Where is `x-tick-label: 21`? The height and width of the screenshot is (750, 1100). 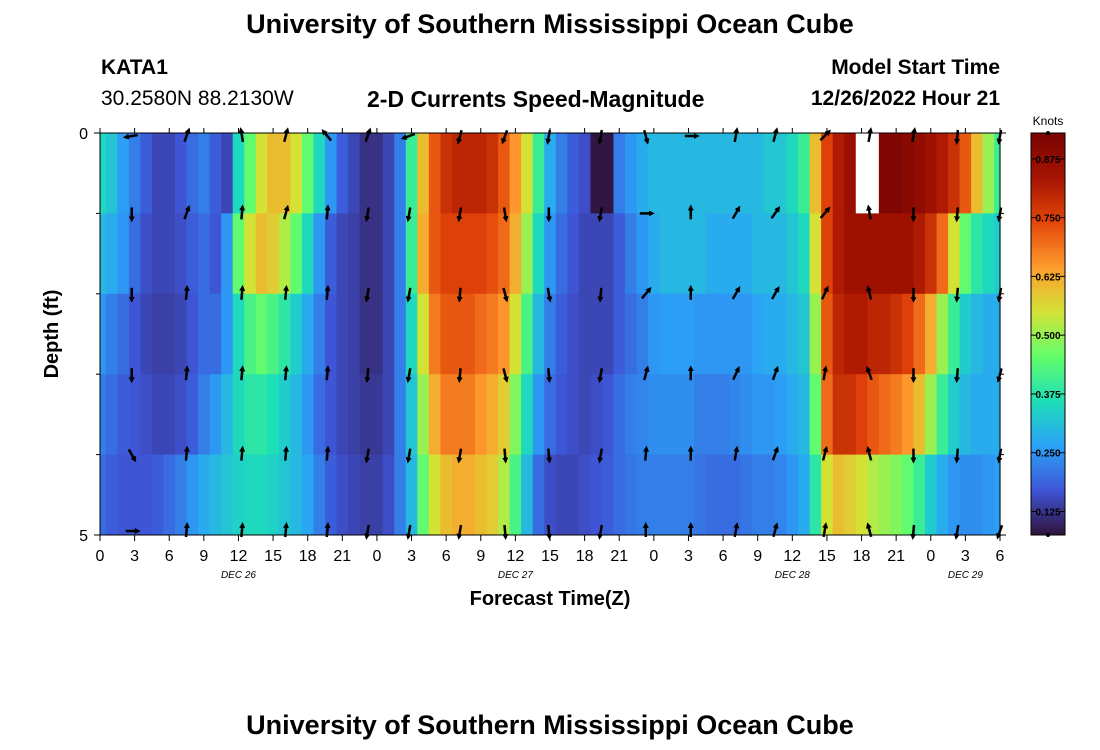
x-tick-label: 21 is located at coordinates (619, 556).